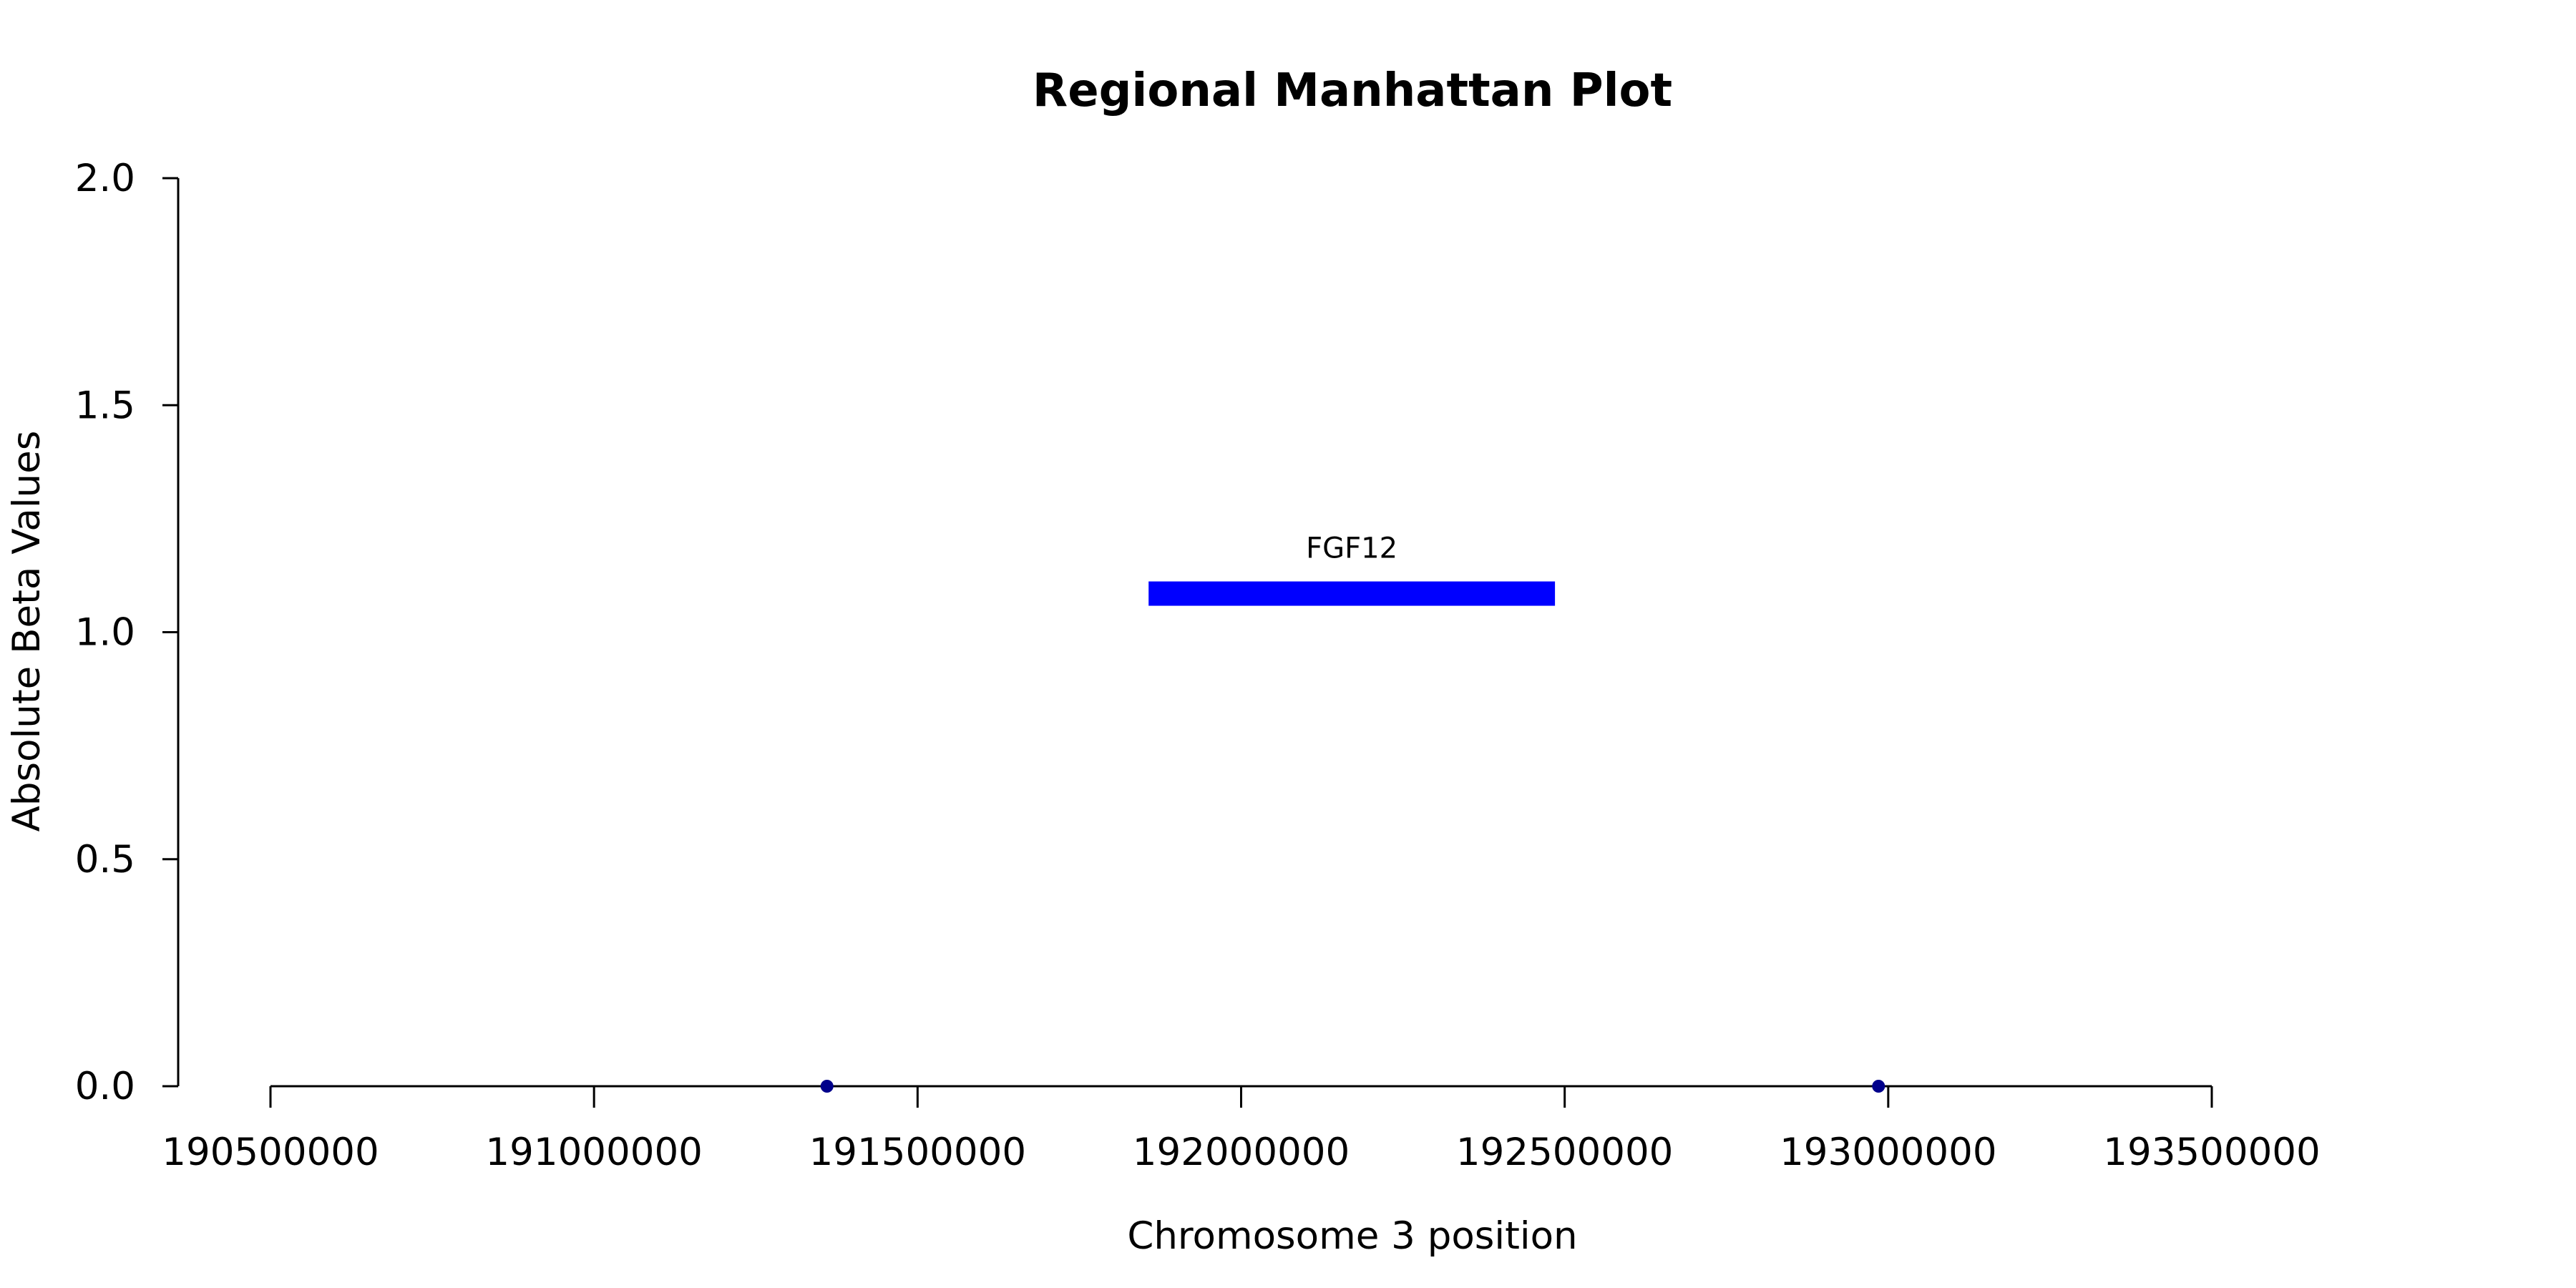  What do you see at coordinates (1352, 593) in the screenshot?
I see `gene-bar` at bounding box center [1352, 593].